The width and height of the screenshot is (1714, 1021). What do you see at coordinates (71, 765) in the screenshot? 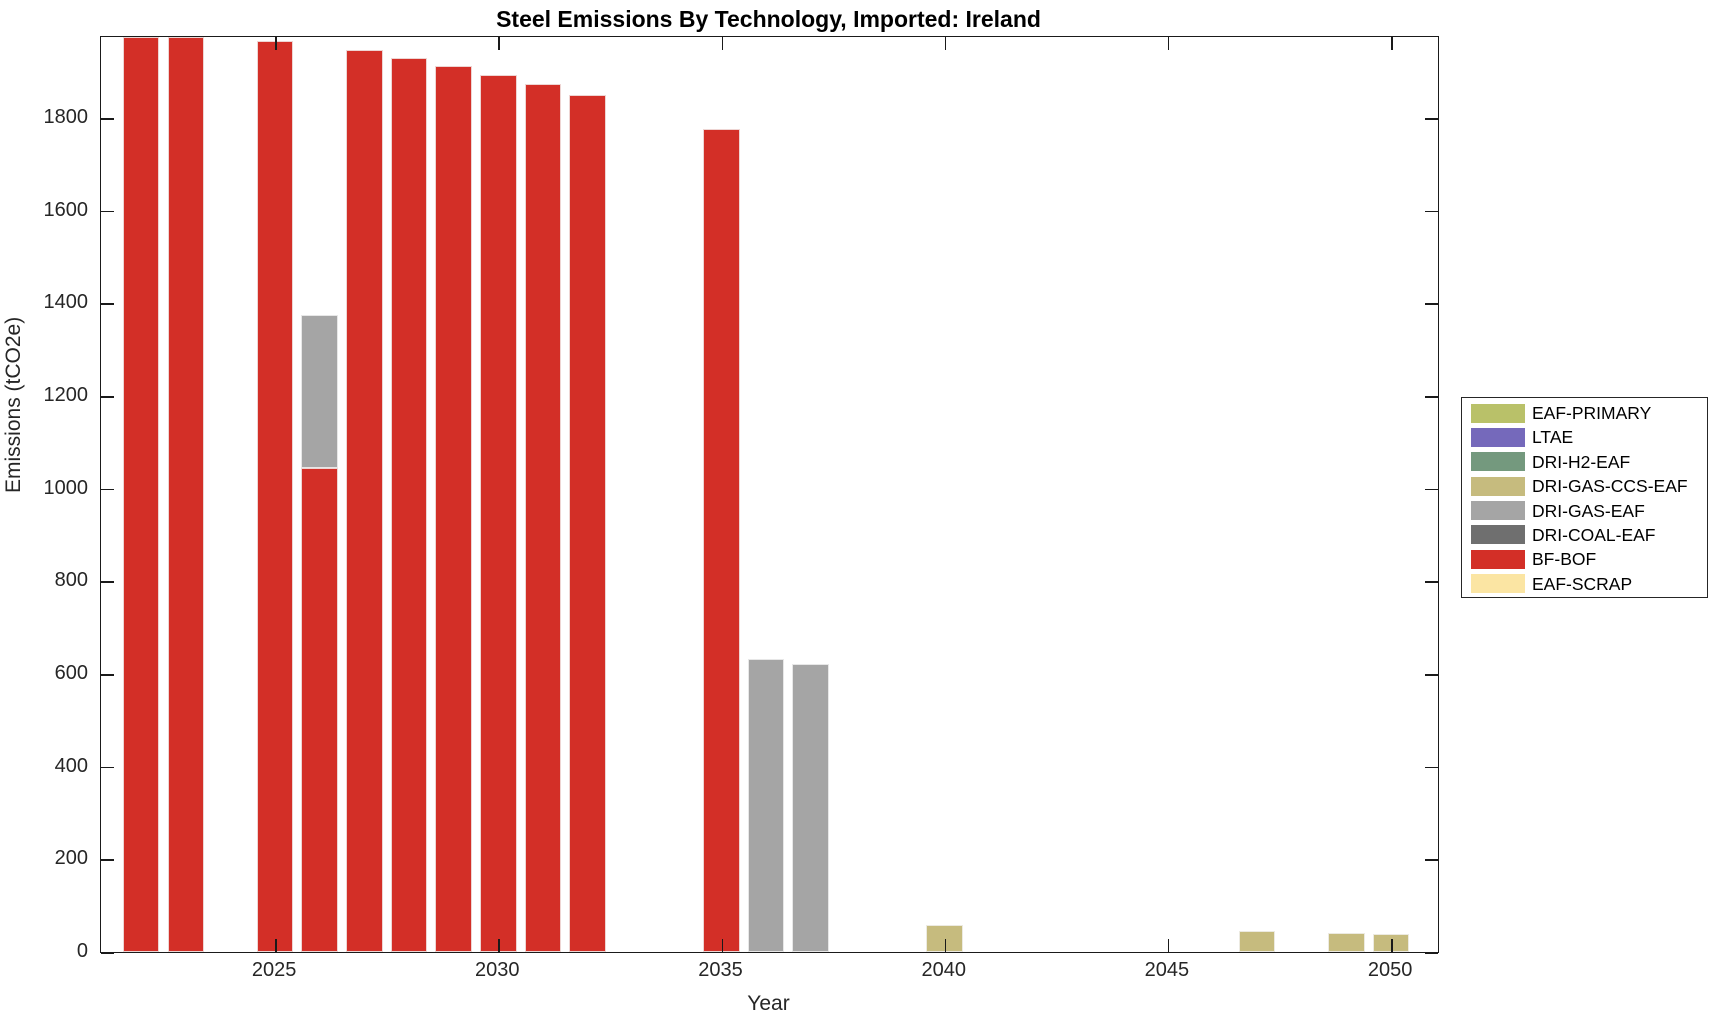
I see `y-tick-label: 400` at bounding box center [71, 765].